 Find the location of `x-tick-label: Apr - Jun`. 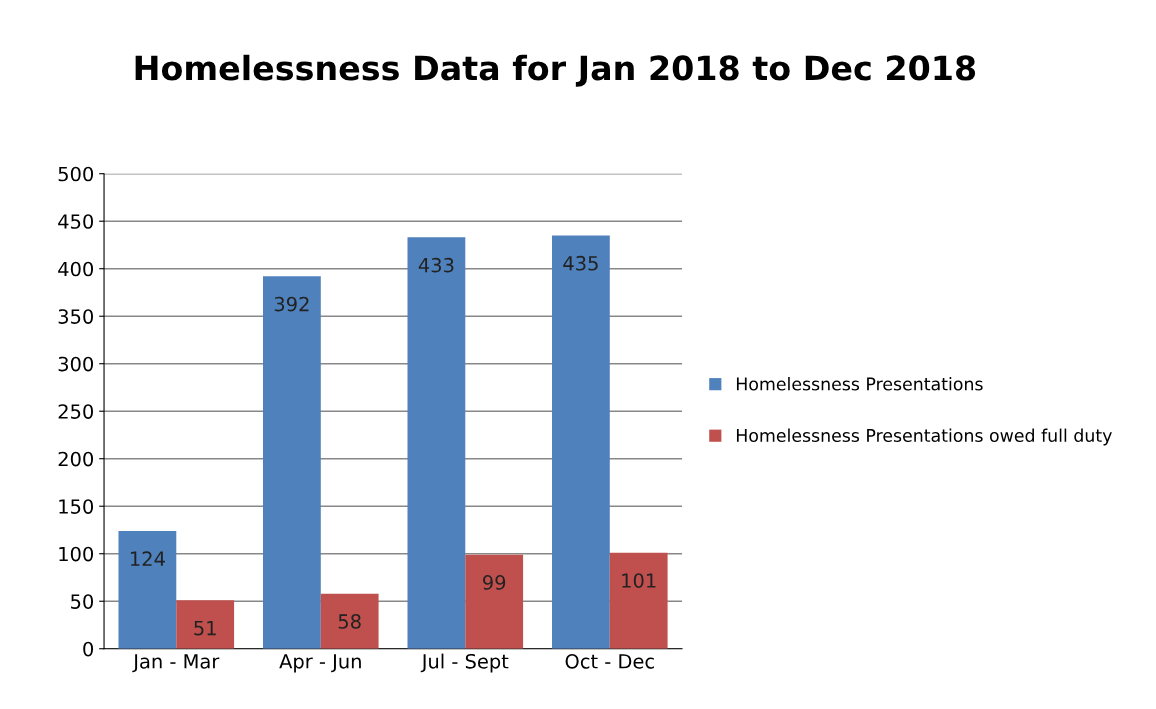

x-tick-label: Apr - Jun is located at coordinates (320, 663).